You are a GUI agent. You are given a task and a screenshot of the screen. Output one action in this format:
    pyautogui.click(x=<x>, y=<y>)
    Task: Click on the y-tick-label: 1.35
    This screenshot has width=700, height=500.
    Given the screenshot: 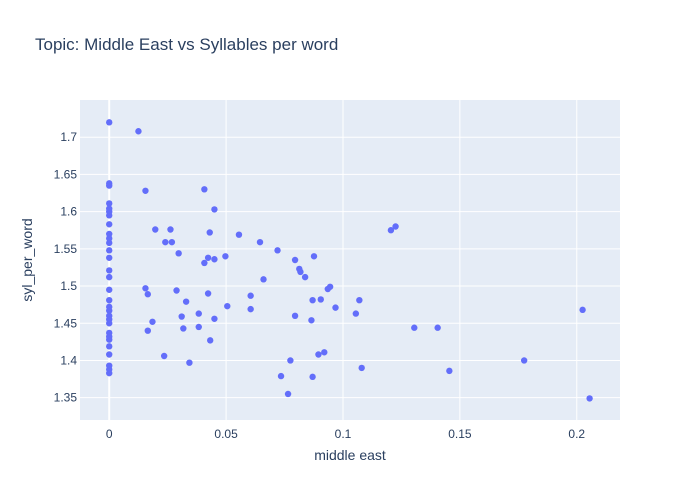 What is the action you would take?
    pyautogui.click(x=66, y=398)
    